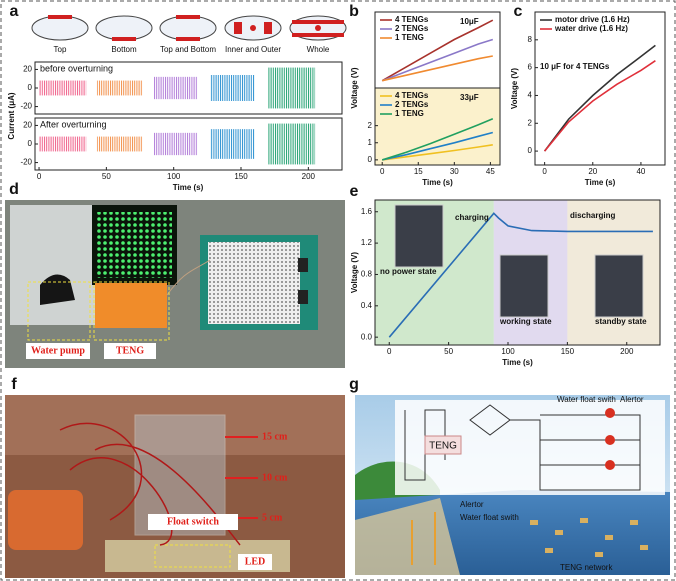  What do you see at coordinates (640, 171) in the screenshot?
I see `x-tick-label: 40` at bounding box center [640, 171].